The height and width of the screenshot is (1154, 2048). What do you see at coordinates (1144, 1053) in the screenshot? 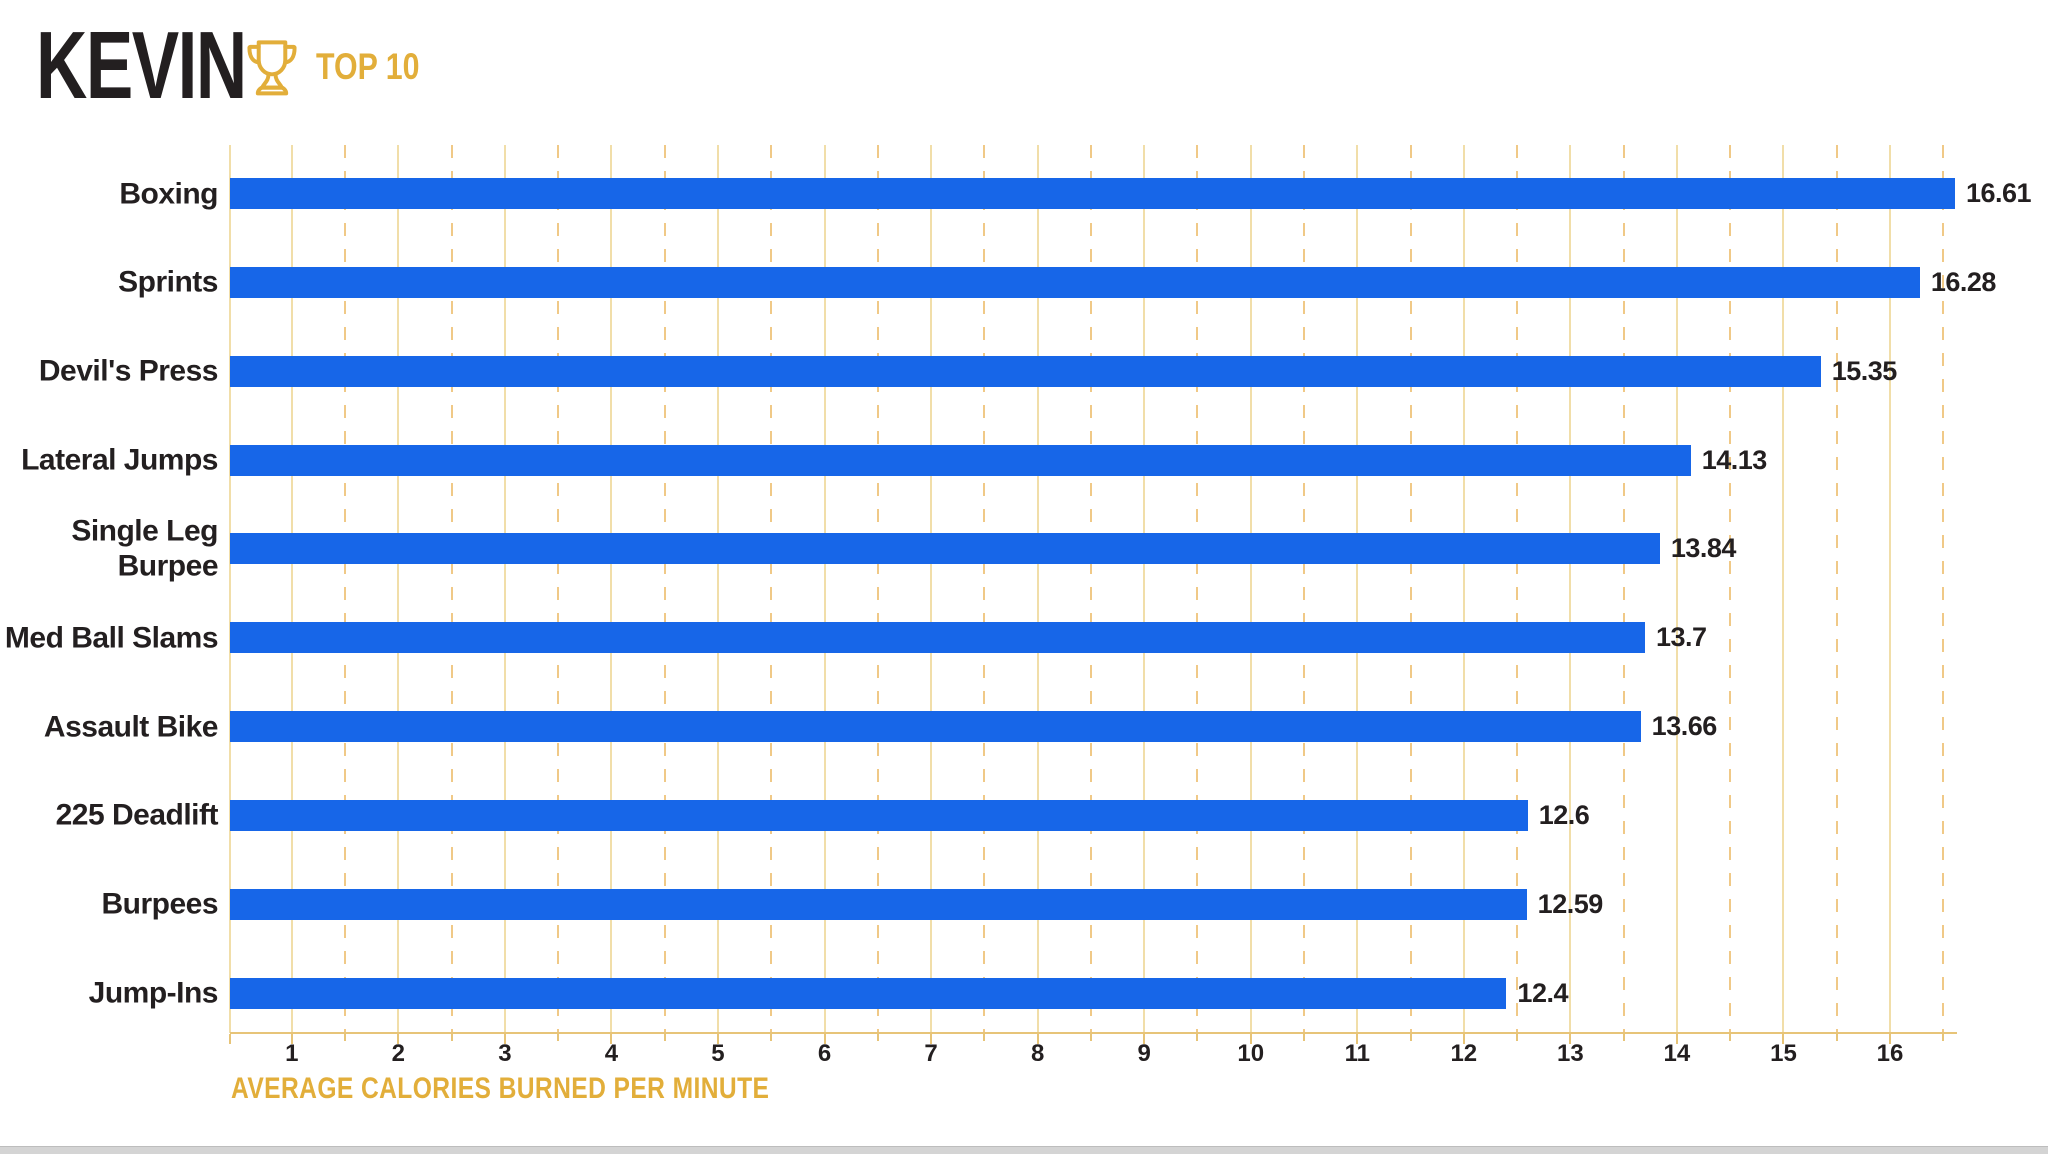
I see `axis-tick-label: 9` at bounding box center [1144, 1053].